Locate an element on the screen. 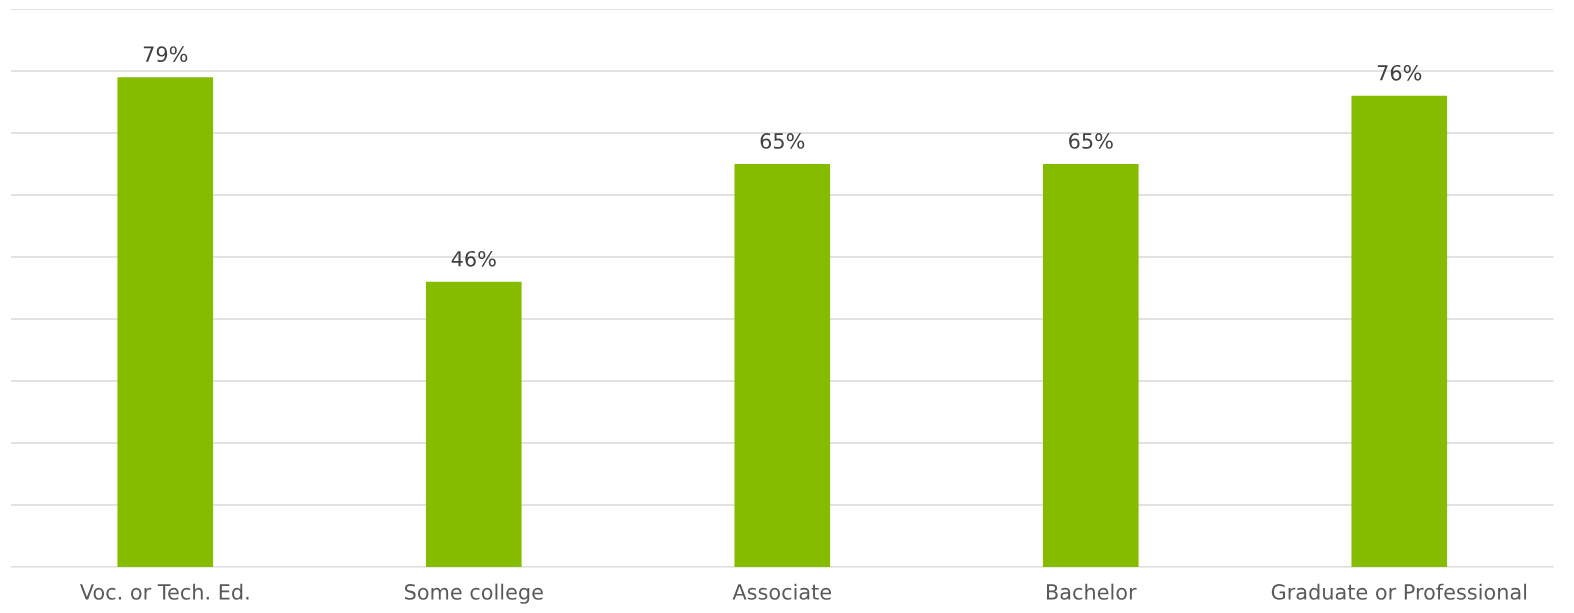  x-tick-label: Bachelor is located at coordinates (1092, 591).